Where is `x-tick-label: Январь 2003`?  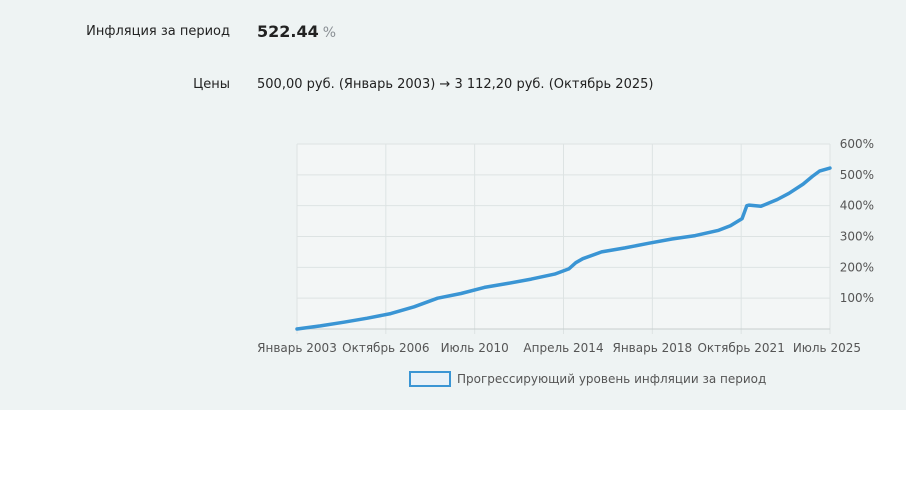 x-tick-label: Январь 2003 is located at coordinates (297, 348).